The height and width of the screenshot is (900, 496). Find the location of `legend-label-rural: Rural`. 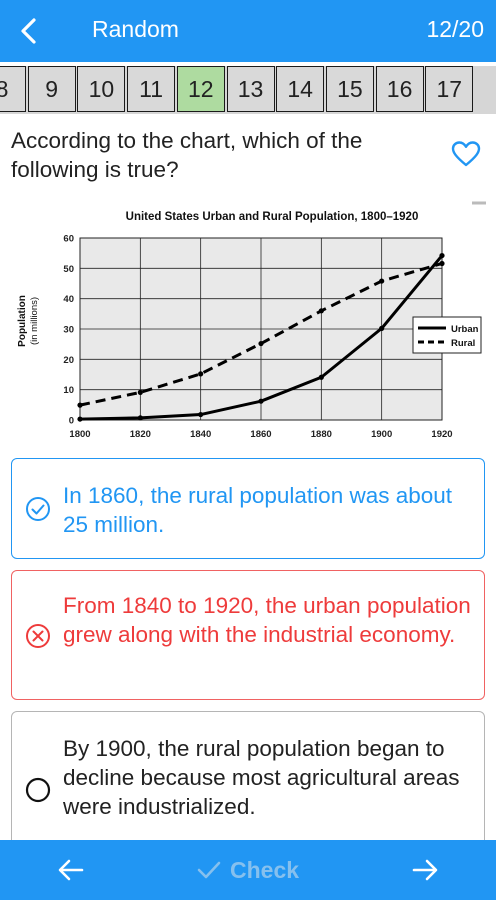

legend-label-rural: Rural is located at coordinates (463, 343).